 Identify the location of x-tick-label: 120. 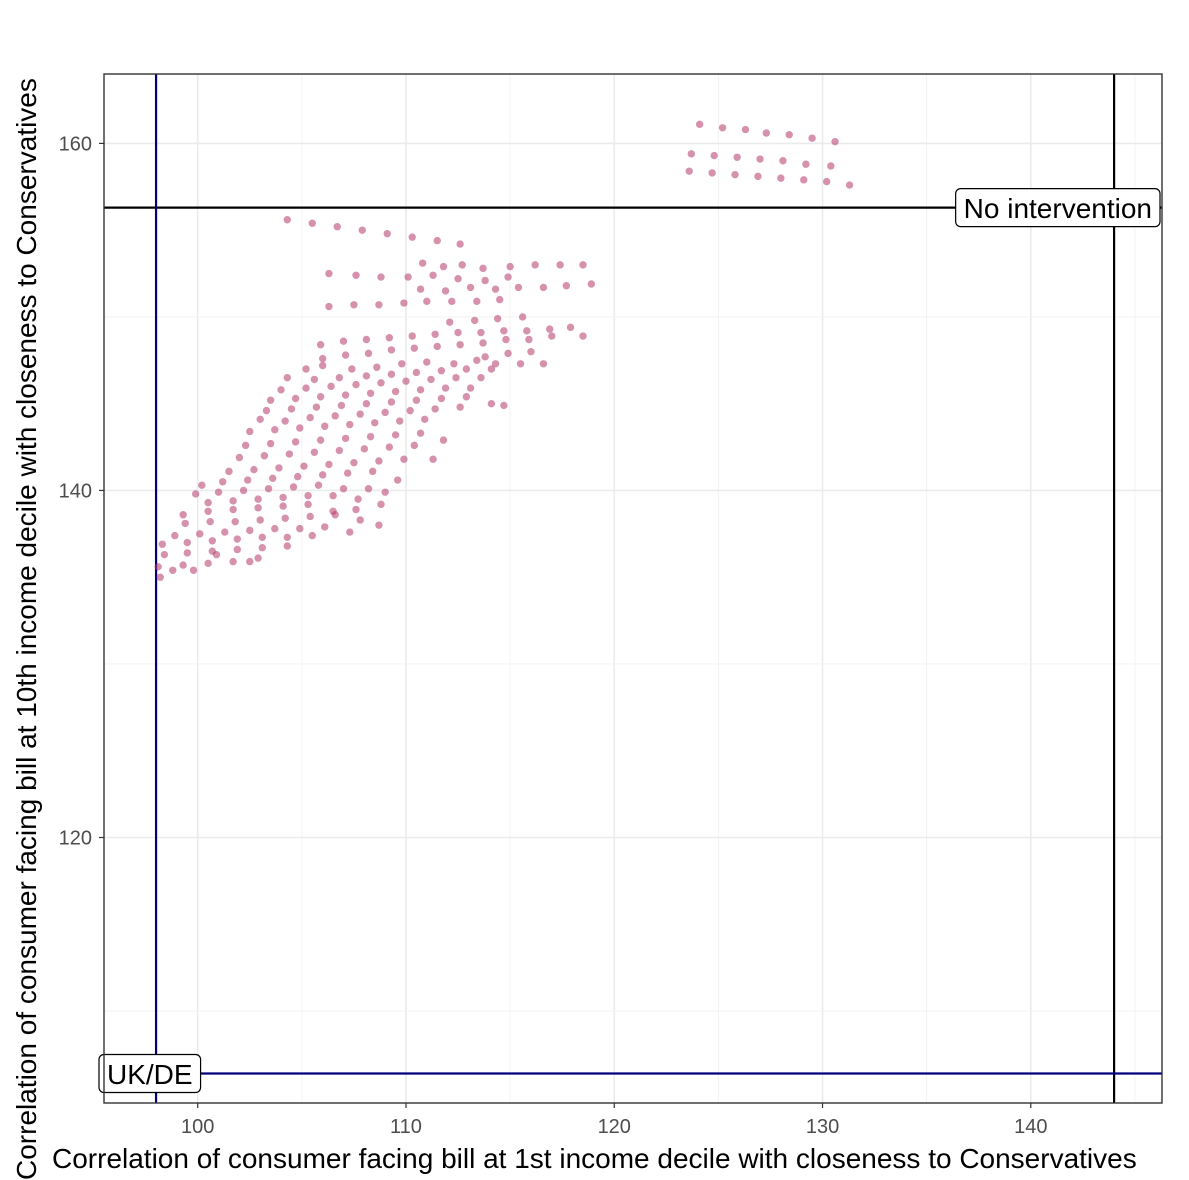
(614, 1127).